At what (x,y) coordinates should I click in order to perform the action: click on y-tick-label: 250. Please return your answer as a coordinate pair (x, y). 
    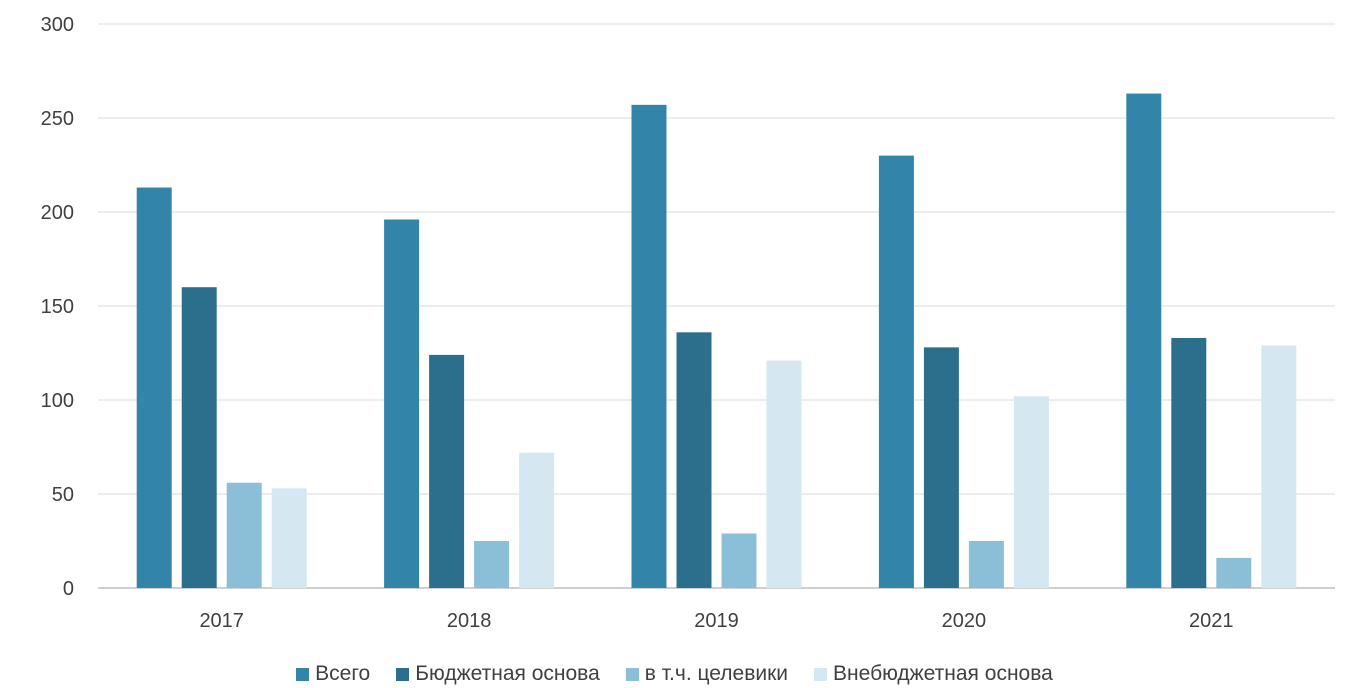
    Looking at the image, I should click on (57, 119).